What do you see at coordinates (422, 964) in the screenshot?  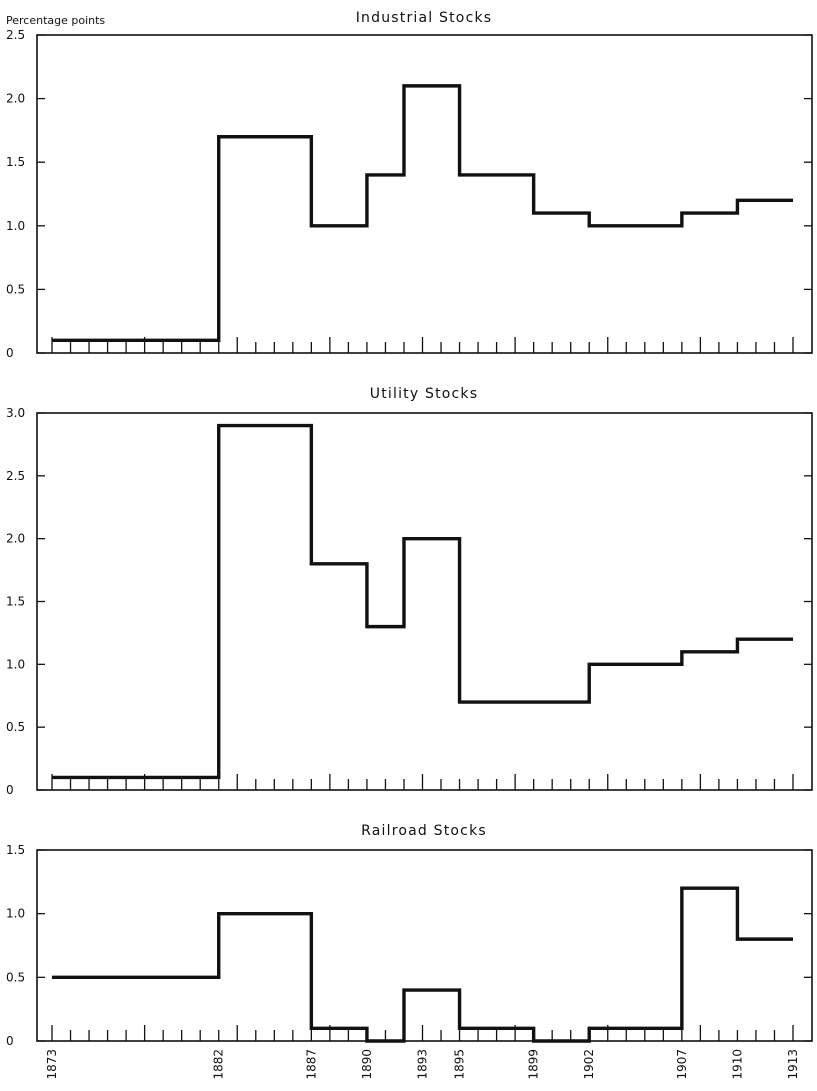 I see `step-line` at bounding box center [422, 964].